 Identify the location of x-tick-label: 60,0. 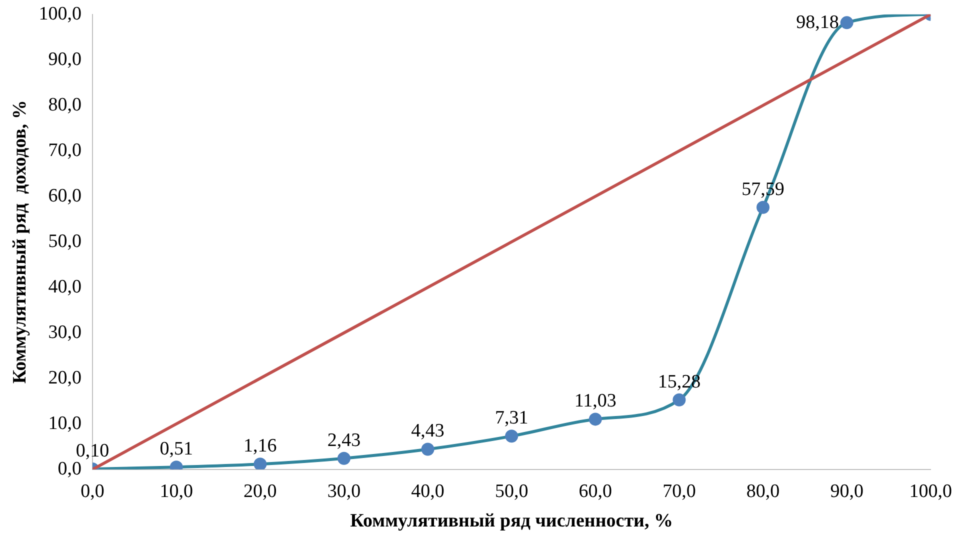
(595, 491).